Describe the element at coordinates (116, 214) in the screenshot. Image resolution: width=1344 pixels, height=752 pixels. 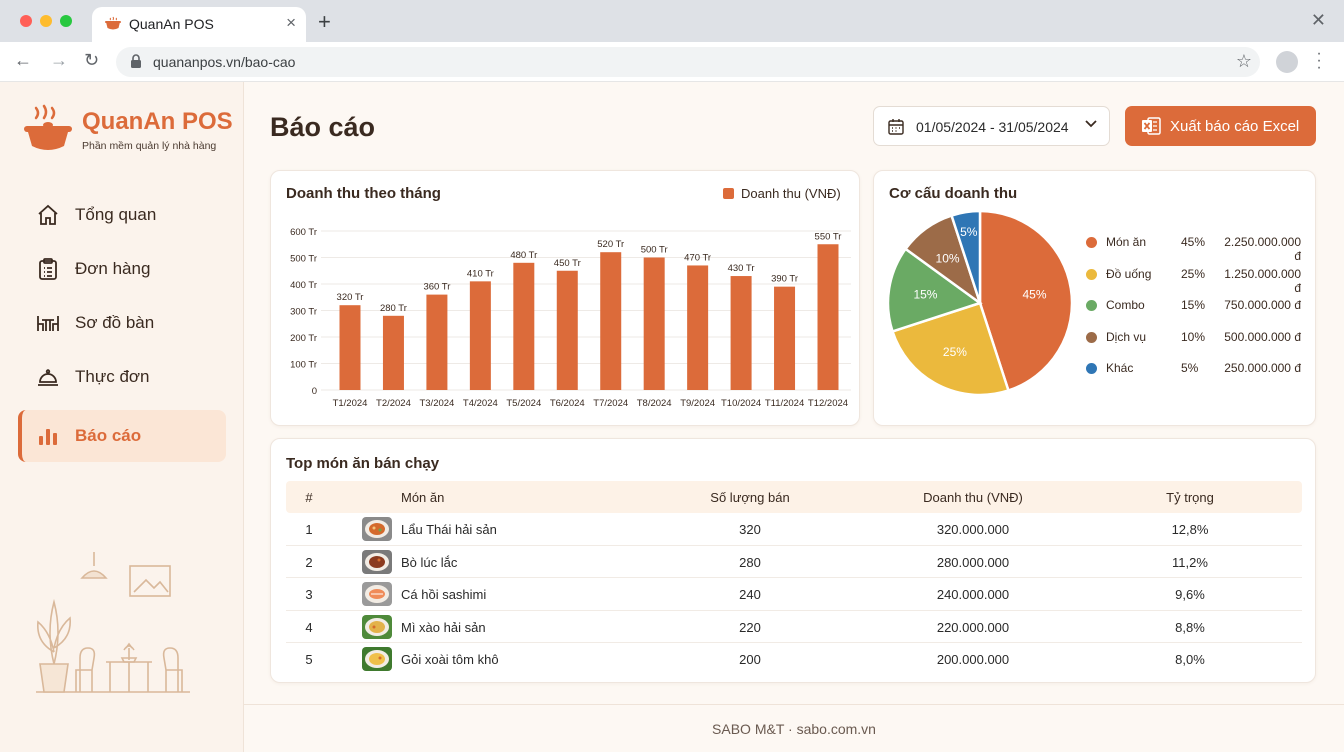
I see `sidebar-item-label: Tổng quan` at that location.